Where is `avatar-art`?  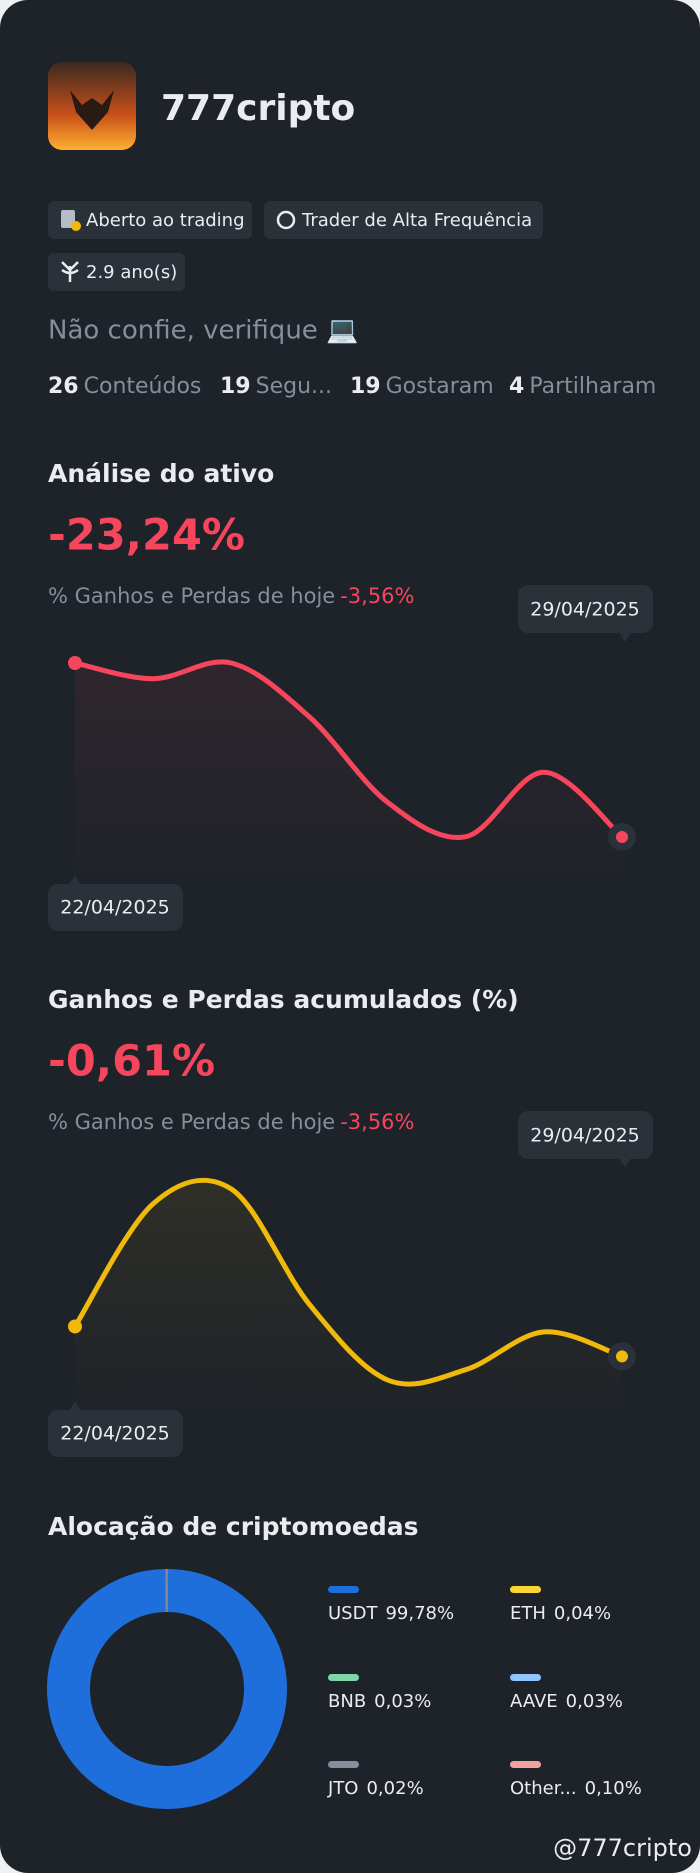 avatar-art is located at coordinates (92, 110).